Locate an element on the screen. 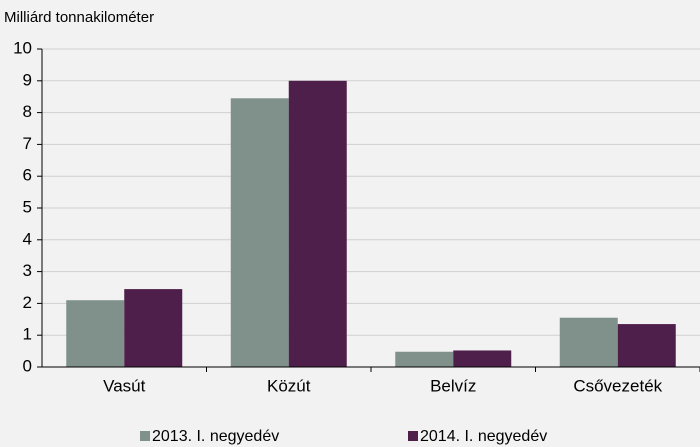 The height and width of the screenshot is (447, 700). y-tick-label: 2 is located at coordinates (27, 302).